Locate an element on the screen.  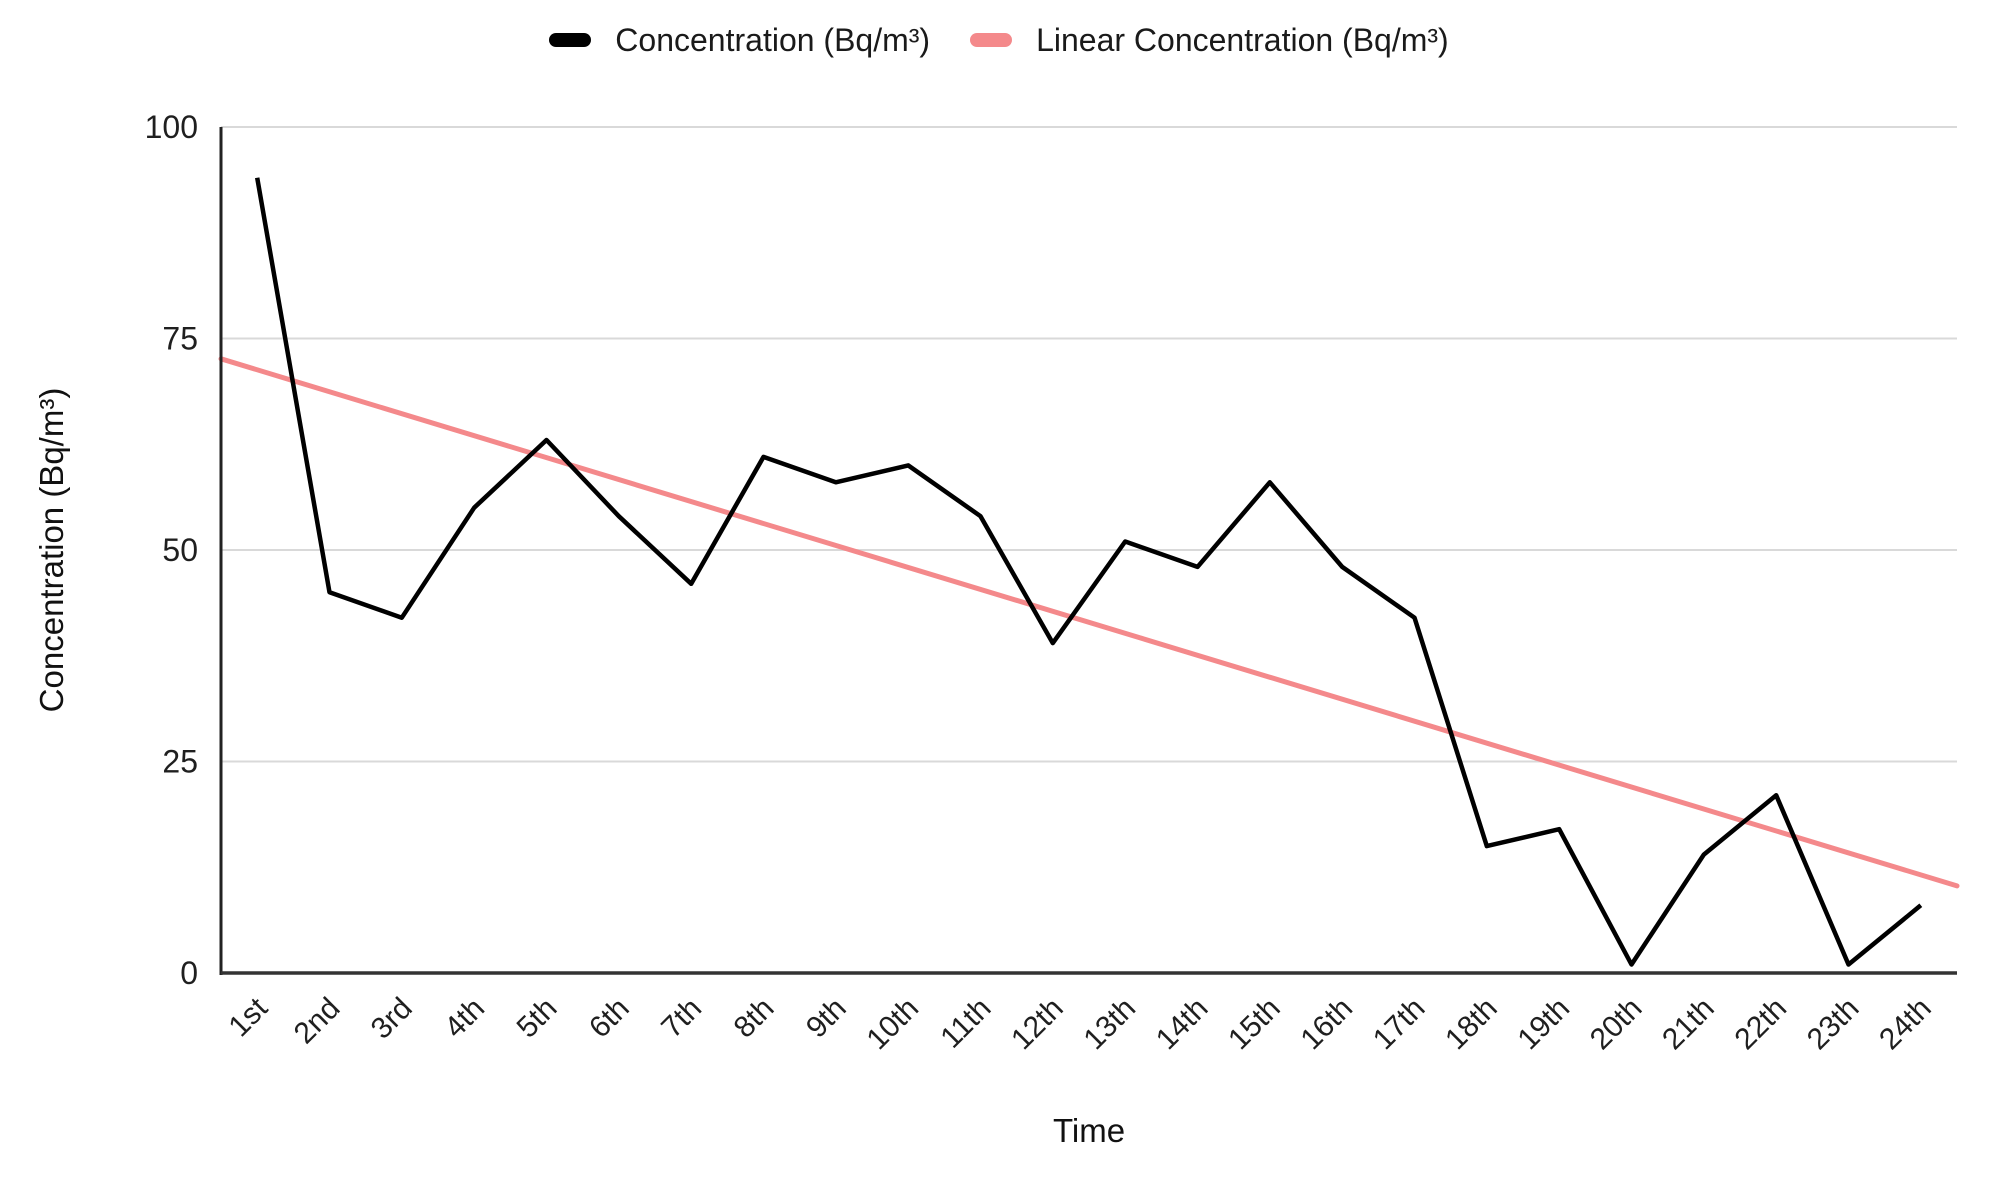
legend-swatch-concentration is located at coordinates (570, 40).